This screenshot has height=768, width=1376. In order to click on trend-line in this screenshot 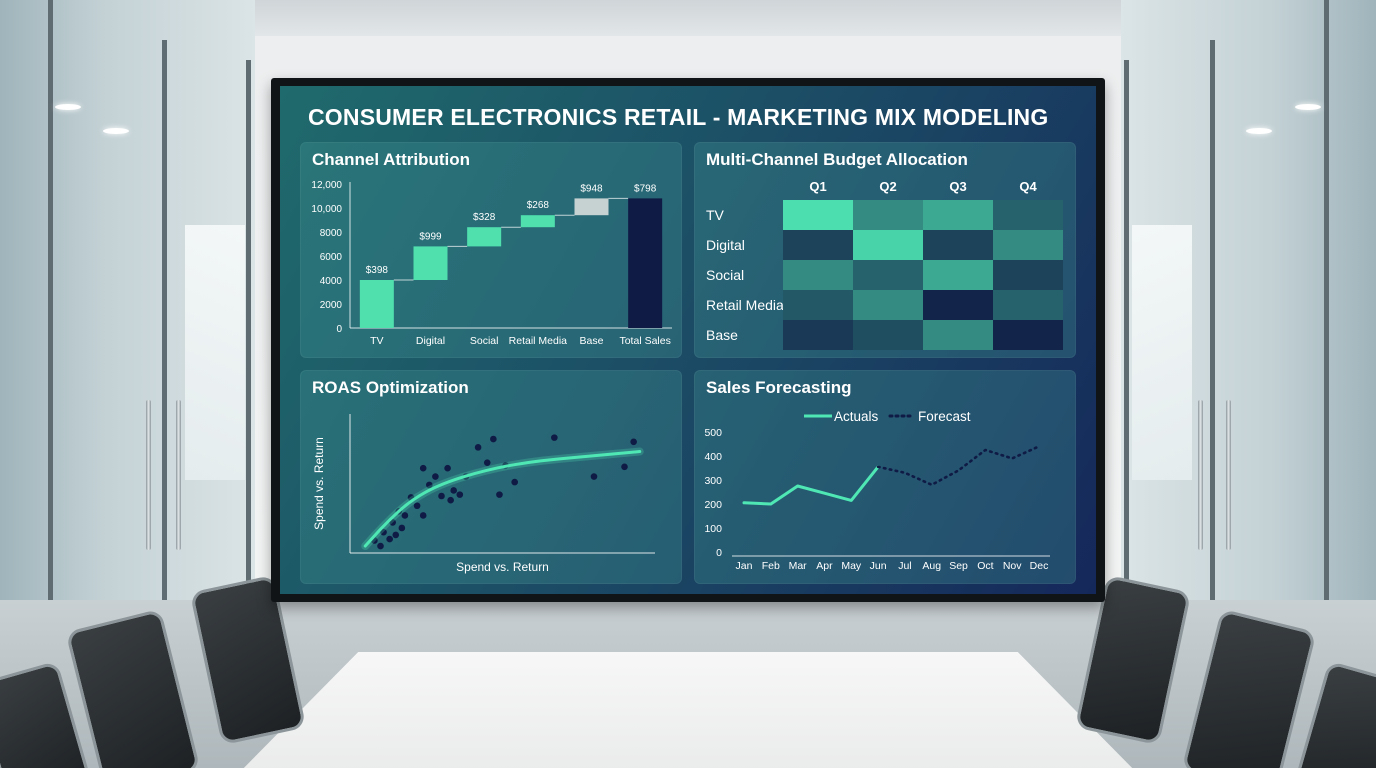, I will do `click(502, 499)`.